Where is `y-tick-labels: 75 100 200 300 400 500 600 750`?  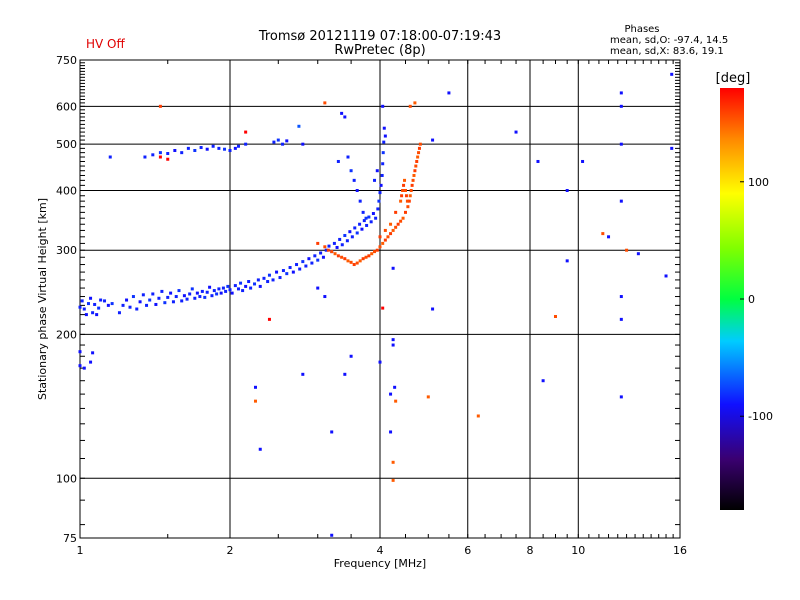 y-tick-labels: 75 100 200 300 400 500 600 750 is located at coordinates (66, 299).